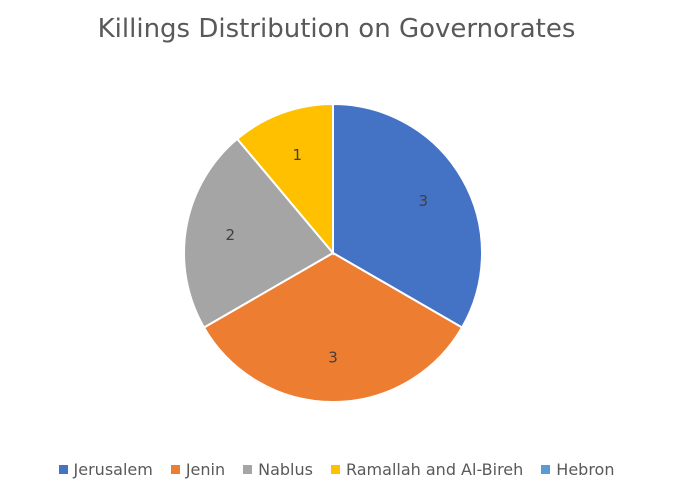 This screenshot has height=491, width=673. I want to click on legend-item-jenin: Jenin, so click(198, 469).